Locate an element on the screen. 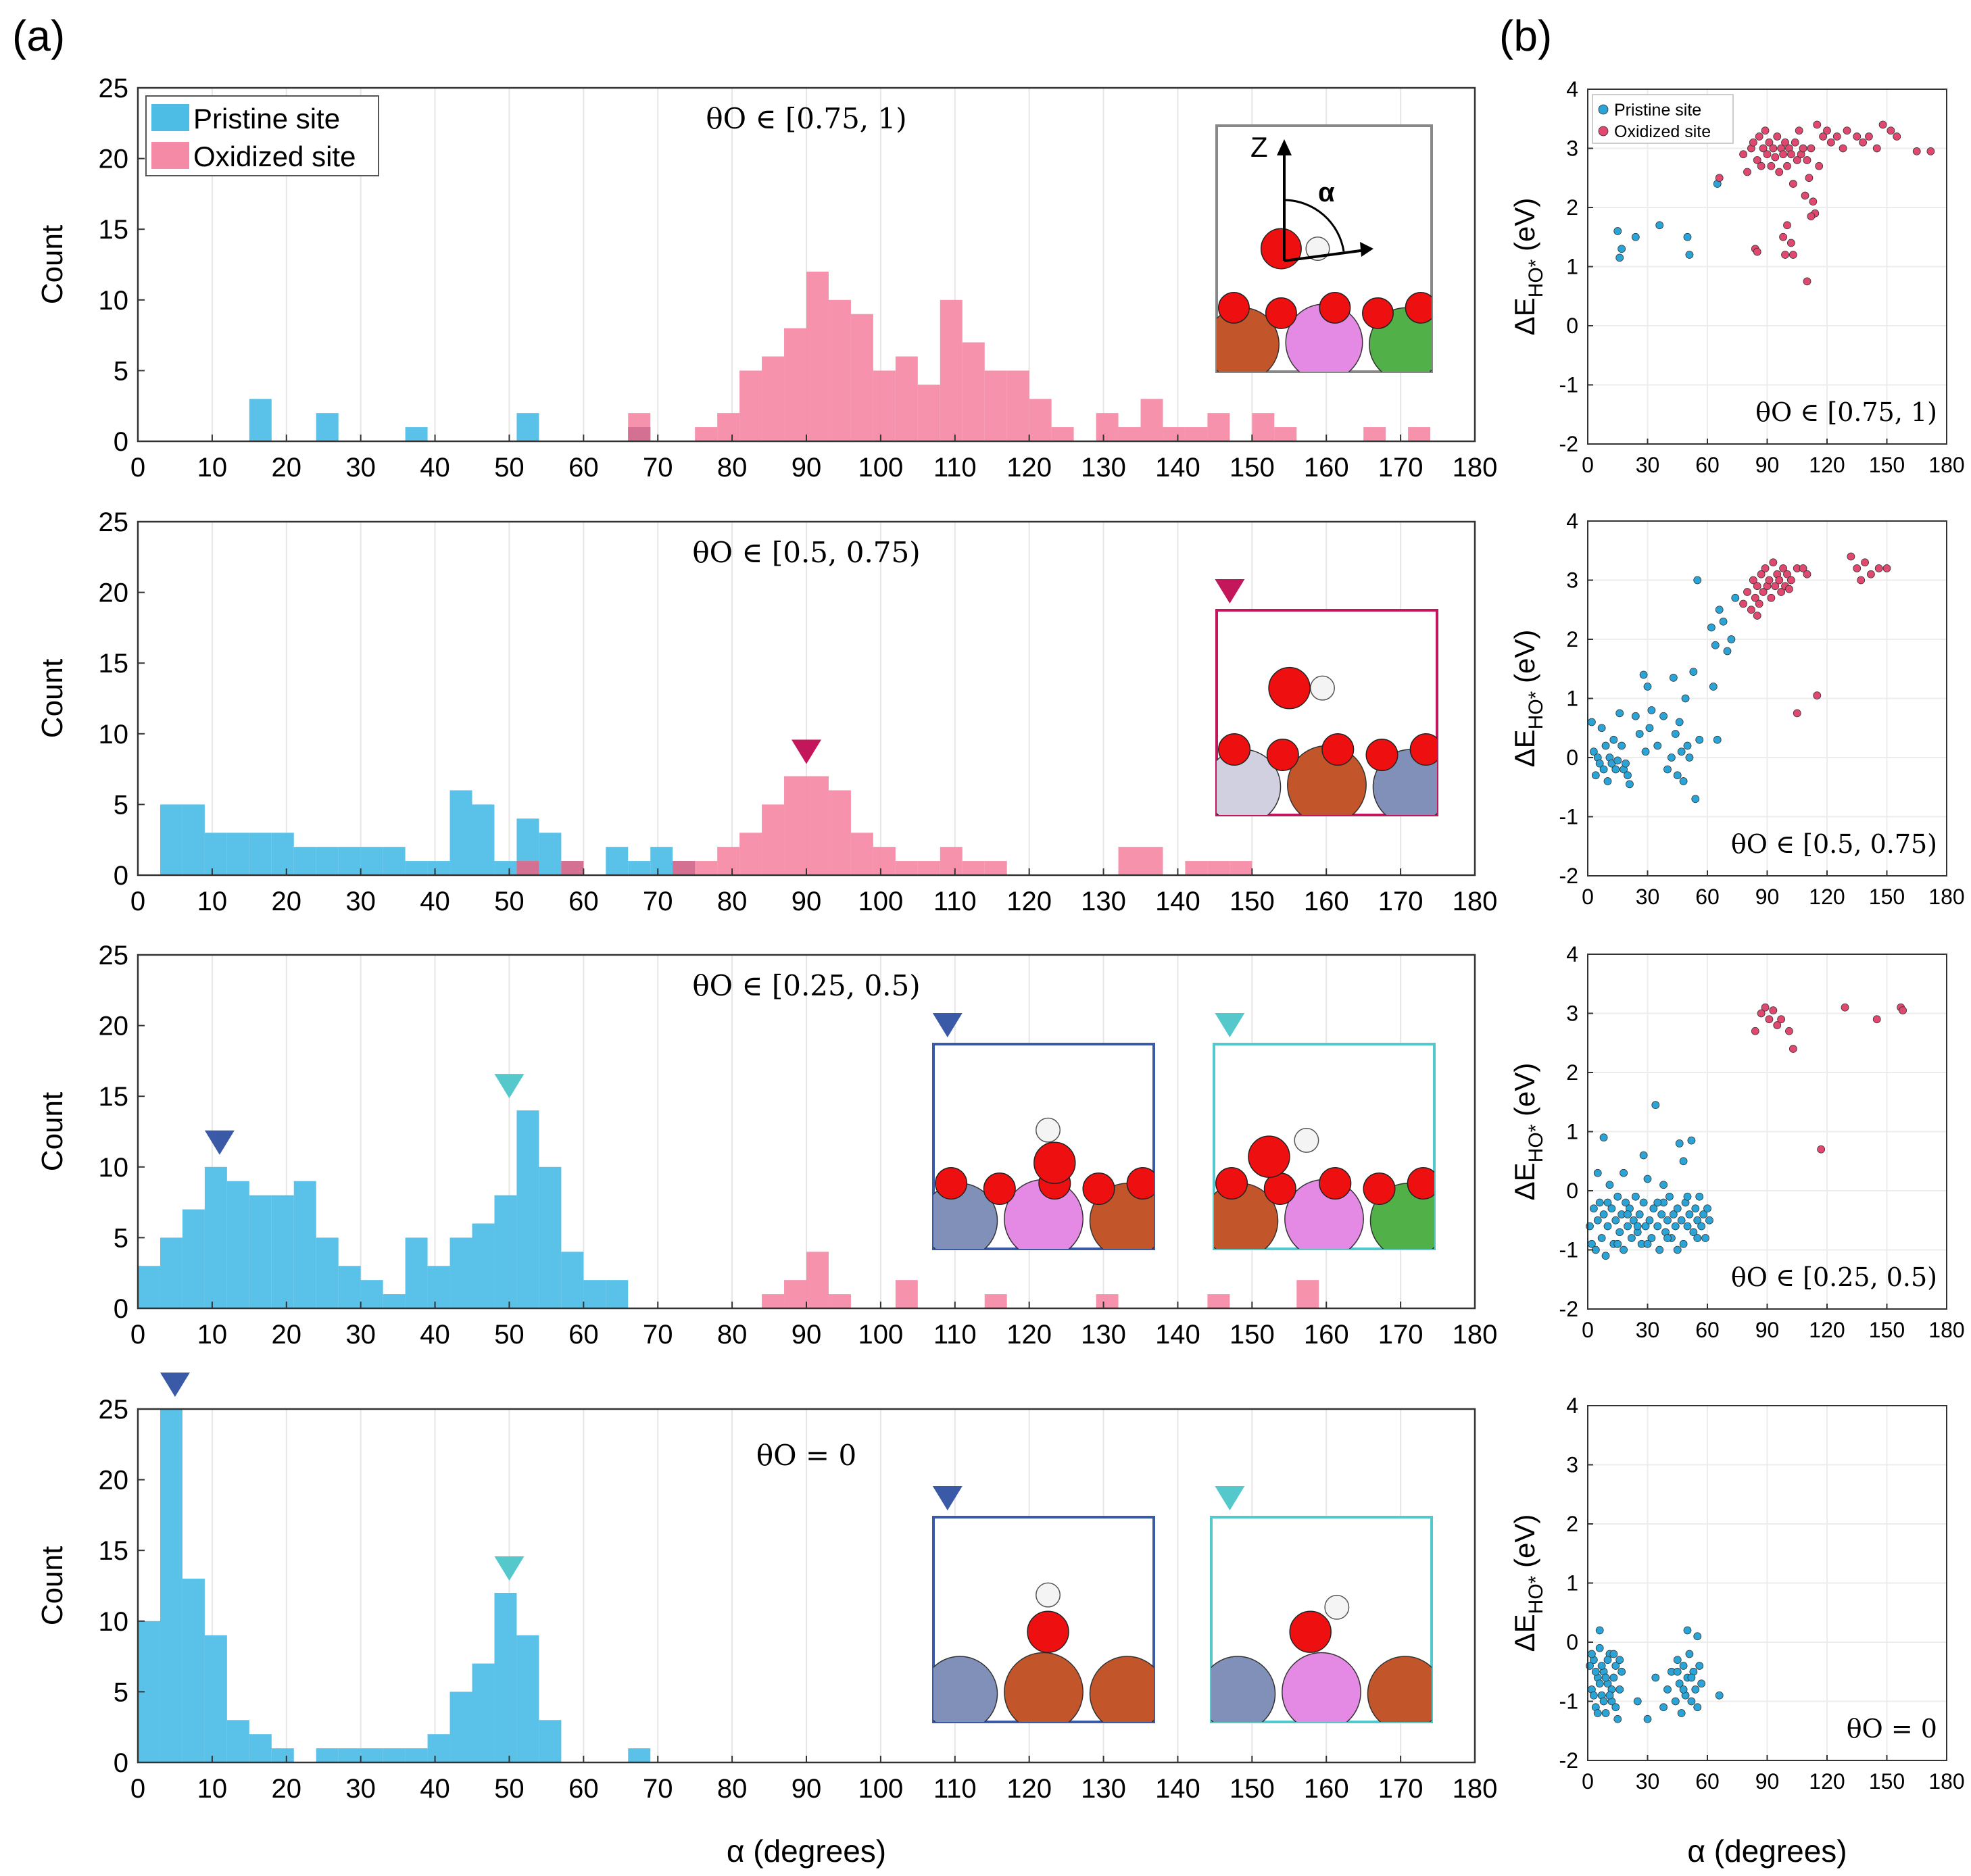 This screenshot has width=1971, height=1876. y-tick-label: 1 is located at coordinates (1572, 699).